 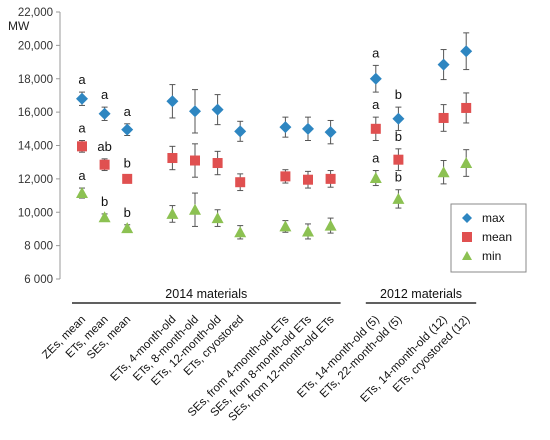 I want to click on legend: max mean min, so click(x=488, y=238).